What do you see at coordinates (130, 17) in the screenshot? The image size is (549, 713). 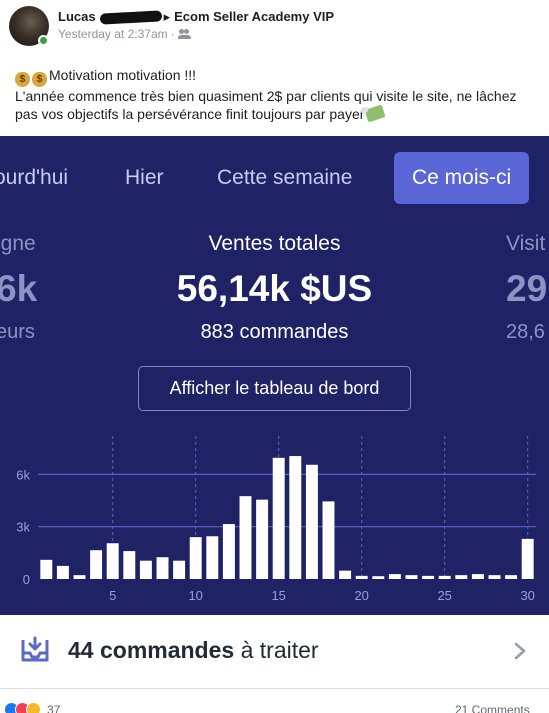 I see `redacted-name-scribble` at bounding box center [130, 17].